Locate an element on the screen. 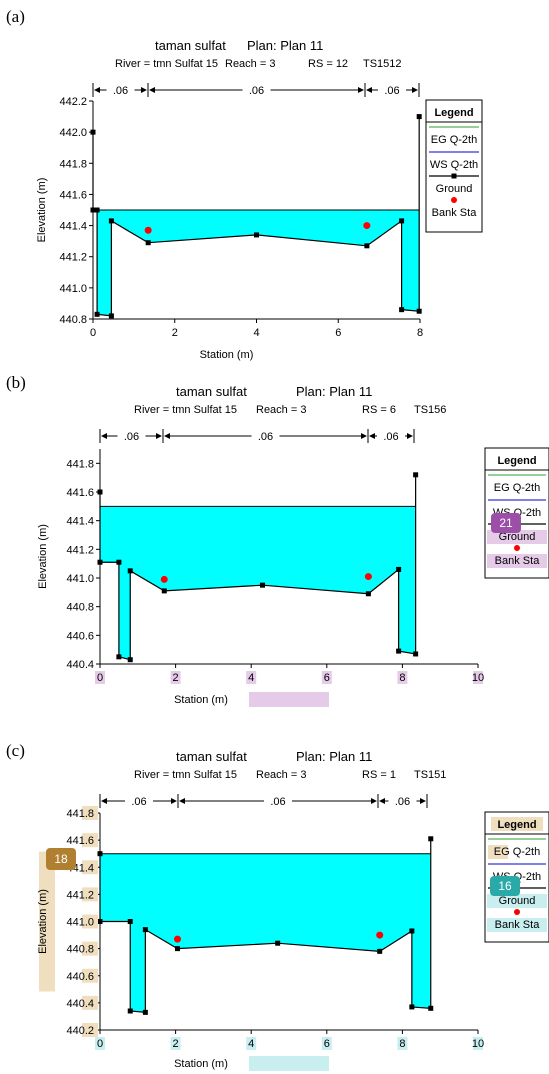 This screenshot has width=549, height=1074. x-tick-label: 6 is located at coordinates (327, 678).